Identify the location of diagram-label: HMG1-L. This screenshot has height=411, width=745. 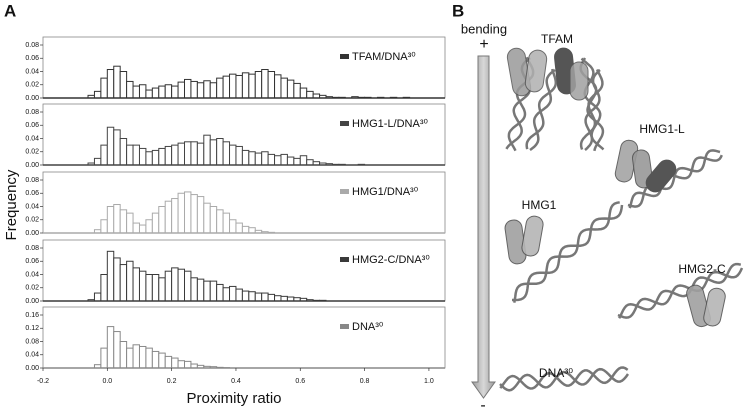
(662, 129).